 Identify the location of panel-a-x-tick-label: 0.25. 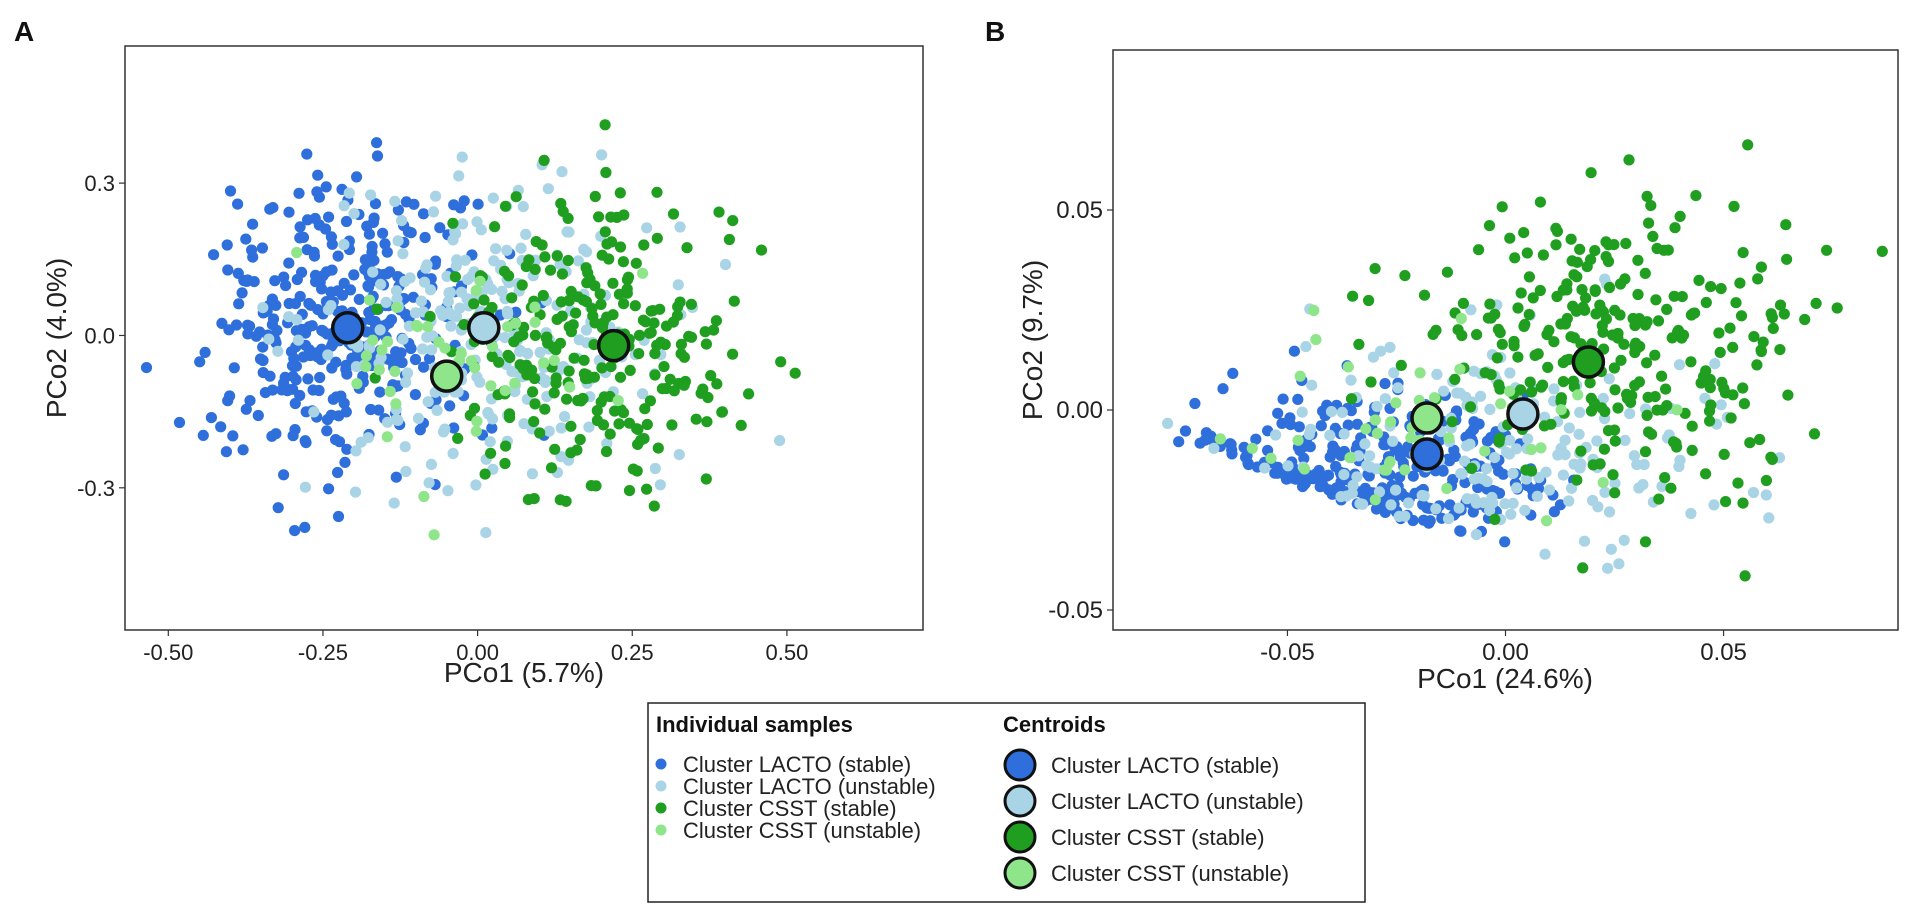
(632, 652).